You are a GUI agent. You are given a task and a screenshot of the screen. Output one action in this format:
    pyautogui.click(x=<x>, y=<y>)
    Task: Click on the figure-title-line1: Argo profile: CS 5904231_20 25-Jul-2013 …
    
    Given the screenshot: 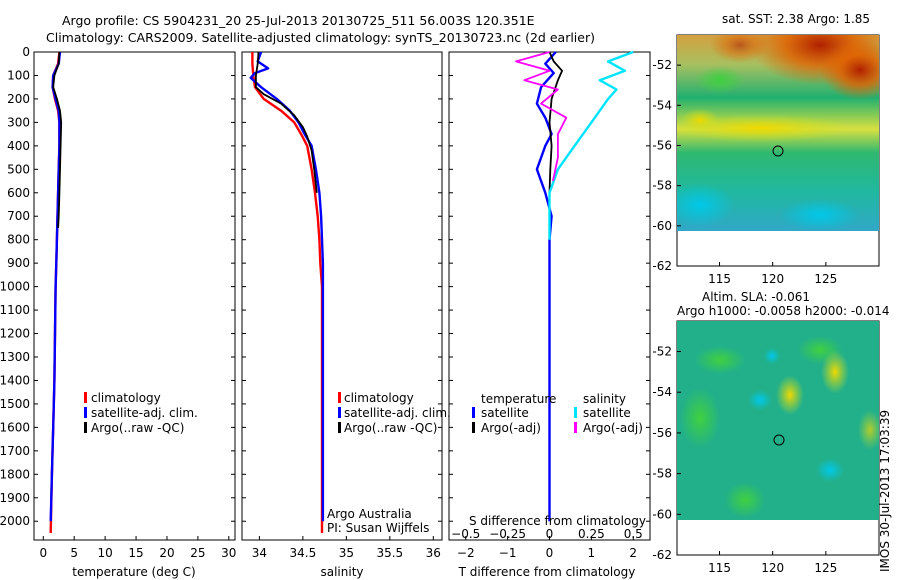 What is the action you would take?
    pyautogui.click(x=298, y=20)
    